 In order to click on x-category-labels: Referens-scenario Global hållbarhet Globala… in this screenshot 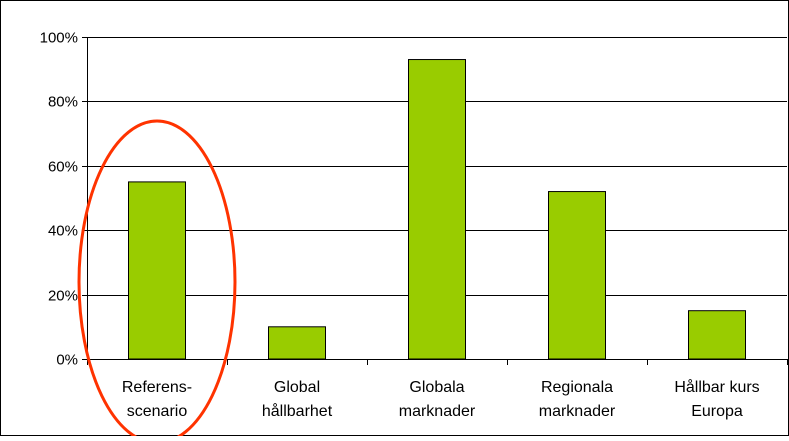, I will do `click(441, 399)`.